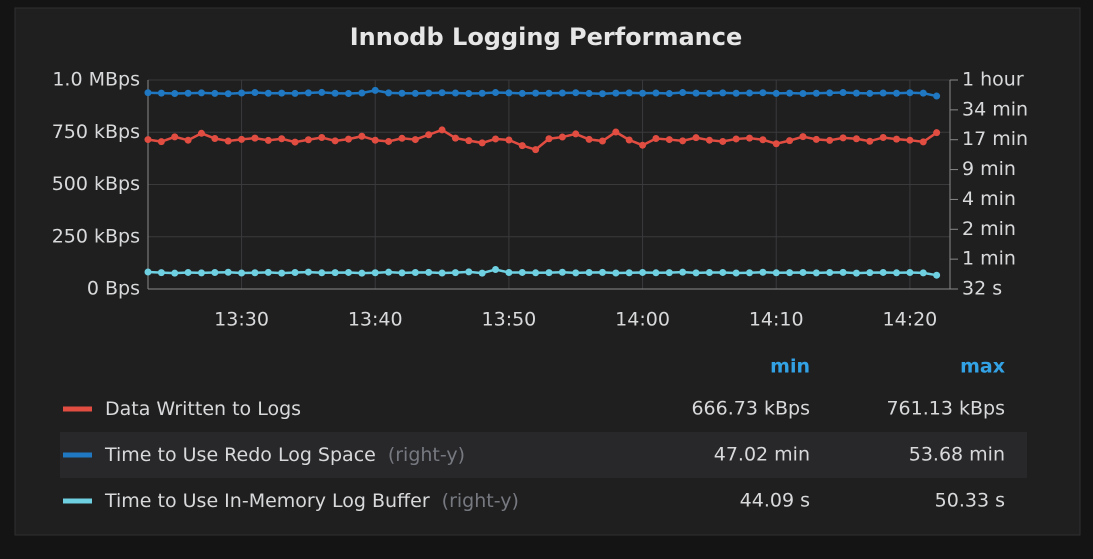 The image size is (1093, 559). What do you see at coordinates (995, 109) in the screenshot?
I see `y2-tick-label: 34 min` at bounding box center [995, 109].